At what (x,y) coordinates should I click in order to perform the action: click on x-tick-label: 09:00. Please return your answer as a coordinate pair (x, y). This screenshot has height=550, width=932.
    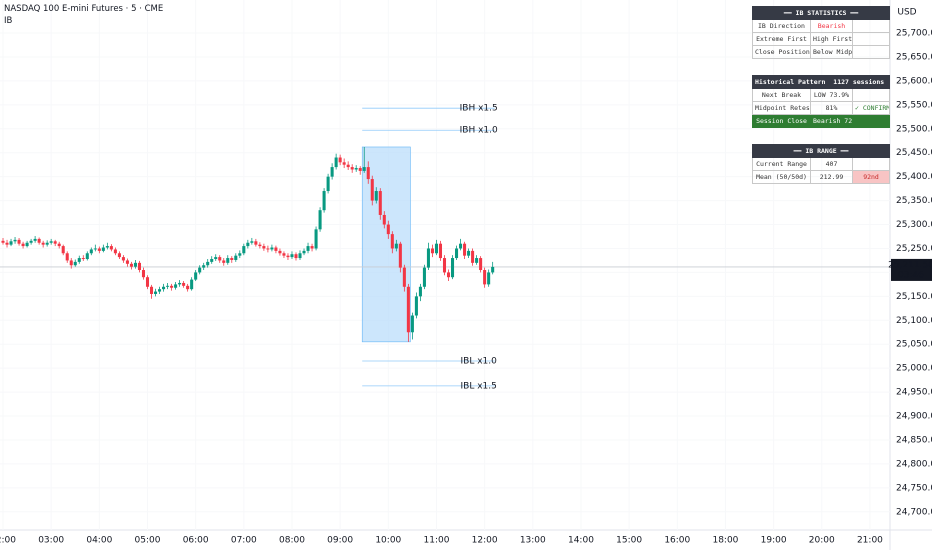
    Looking at the image, I should click on (340, 541).